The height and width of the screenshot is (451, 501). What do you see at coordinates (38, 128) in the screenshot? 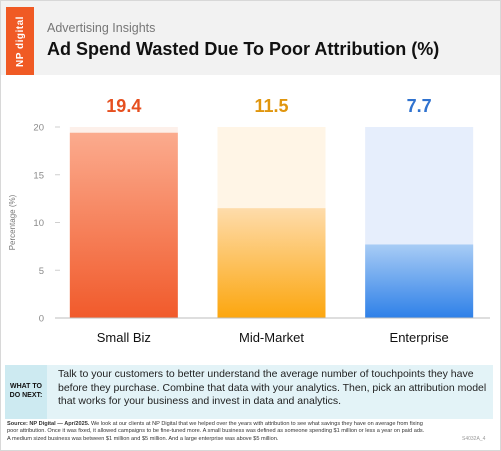
I see `y-tick-label: 20` at bounding box center [38, 128].